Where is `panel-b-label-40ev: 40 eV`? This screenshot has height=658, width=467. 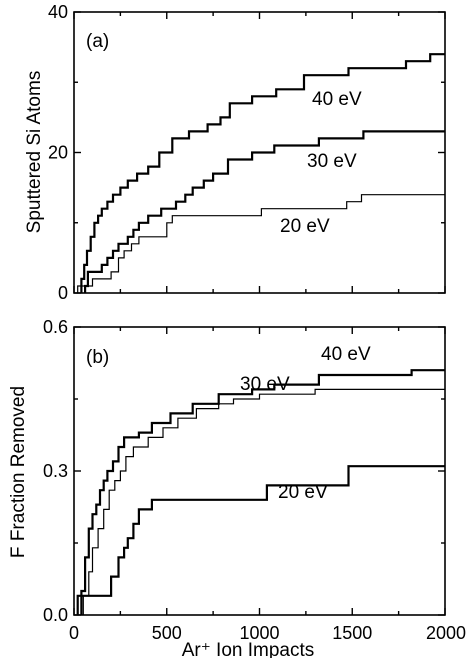
panel-b-label-40ev: 40 eV is located at coordinates (346, 354).